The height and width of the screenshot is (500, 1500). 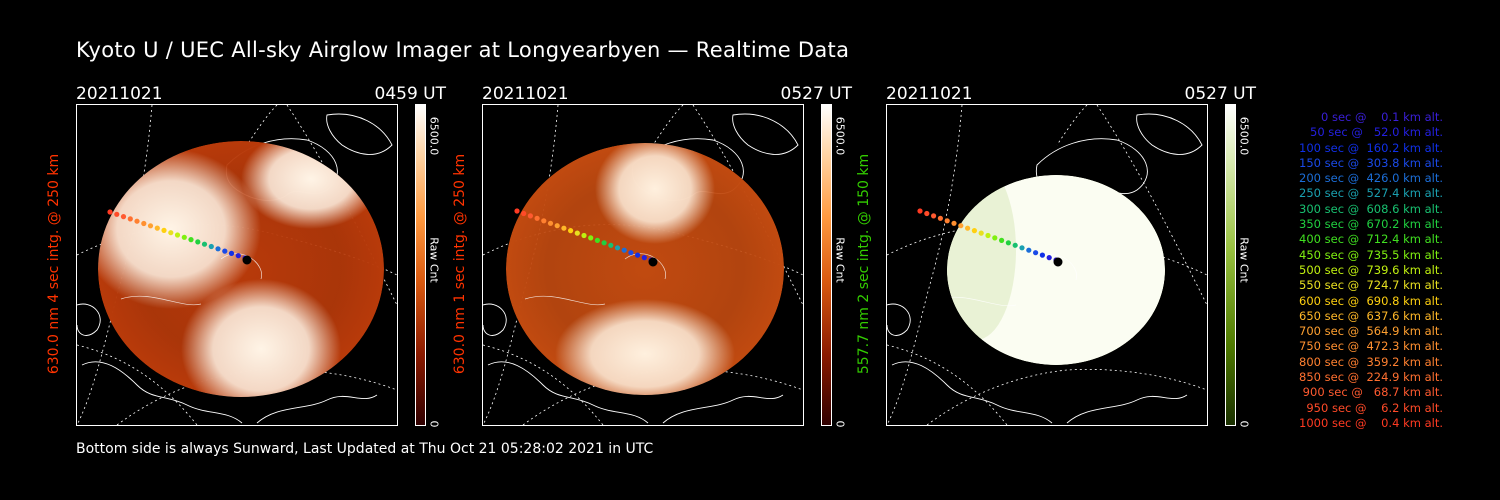 What do you see at coordinates (1369, 254) in the screenshot?
I see `legend-row: 450 sec @ 735.5 km alt.` at bounding box center [1369, 254].